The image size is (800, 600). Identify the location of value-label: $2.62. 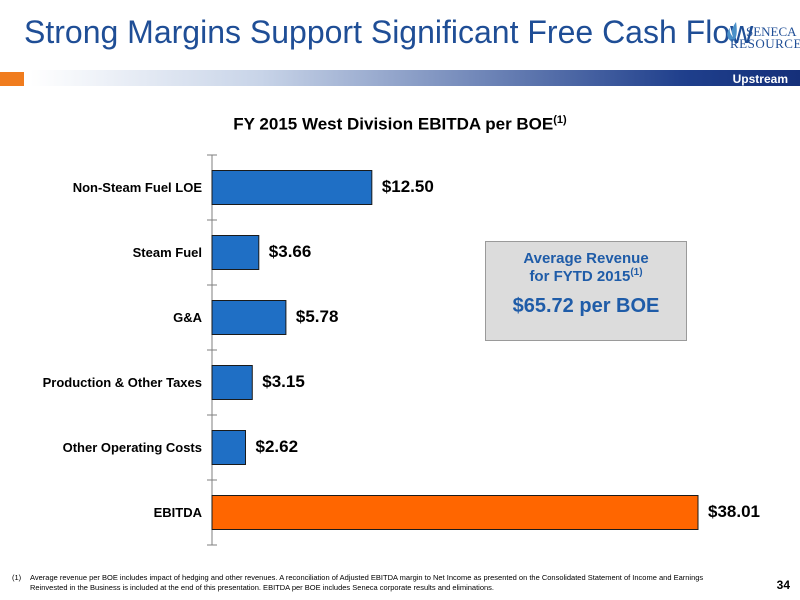
(277, 446).